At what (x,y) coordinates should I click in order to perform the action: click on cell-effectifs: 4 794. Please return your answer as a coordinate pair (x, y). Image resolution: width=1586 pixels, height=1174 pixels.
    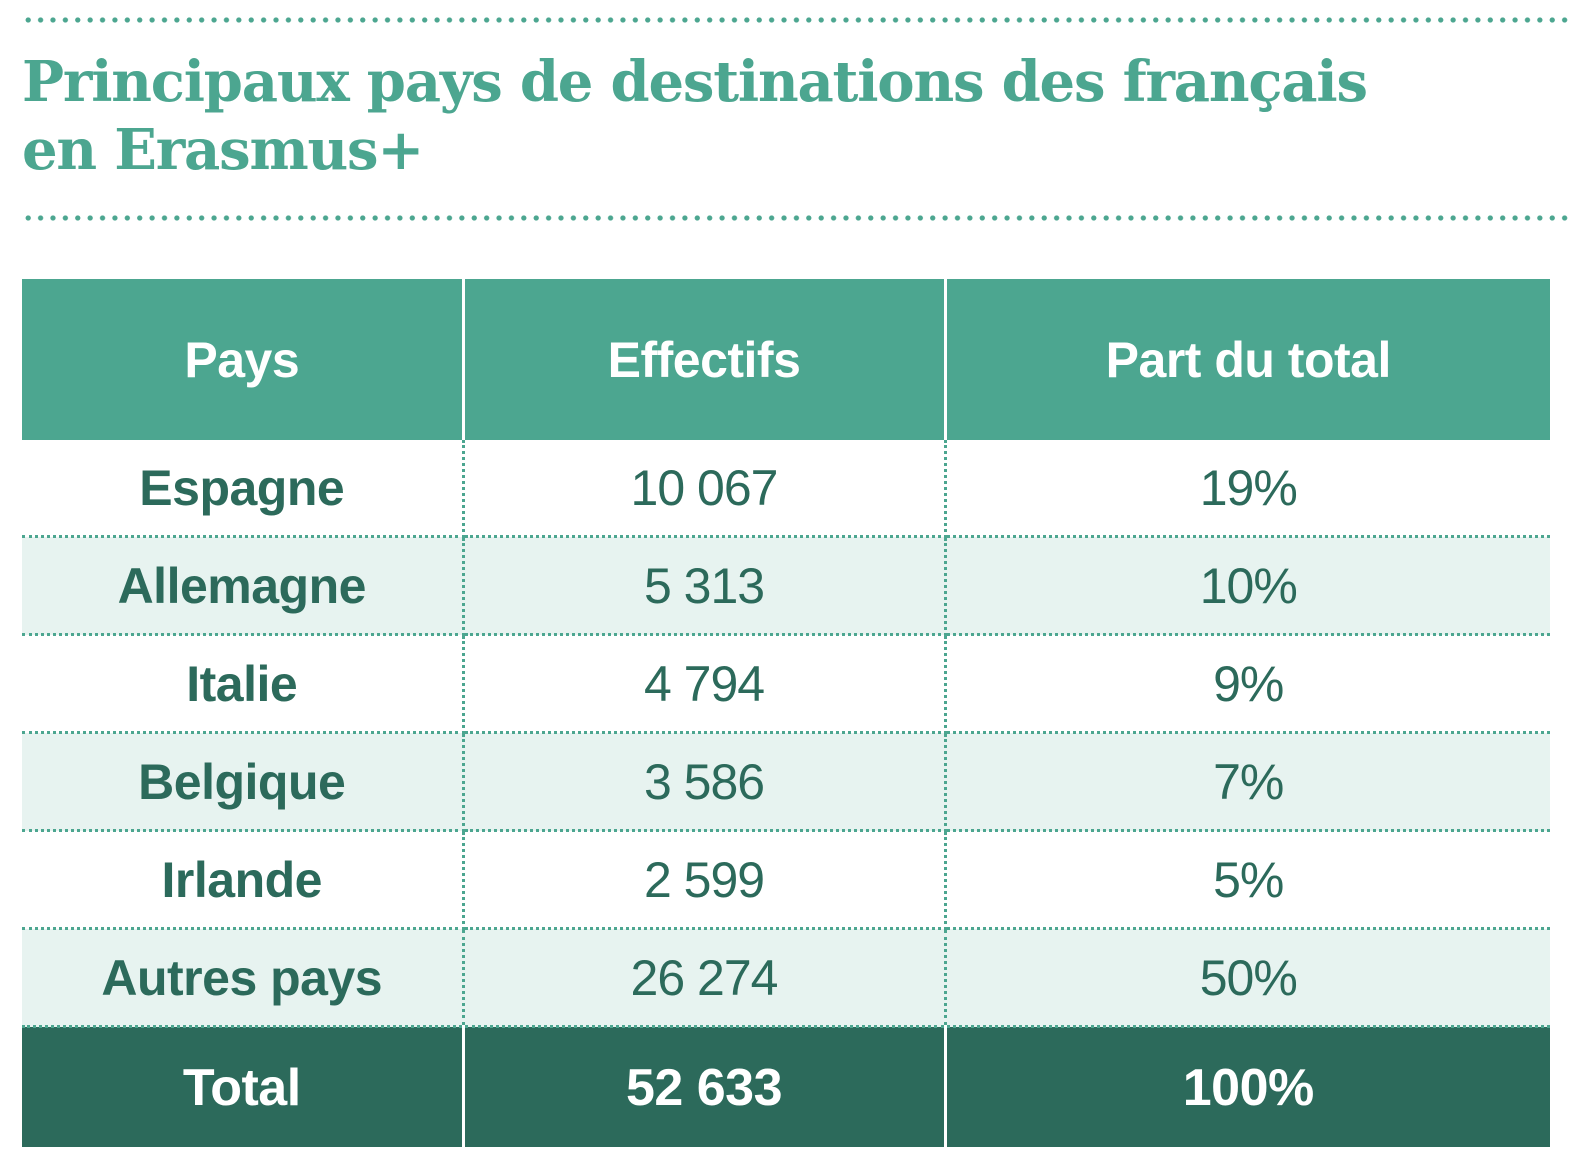
    Looking at the image, I should click on (705, 684).